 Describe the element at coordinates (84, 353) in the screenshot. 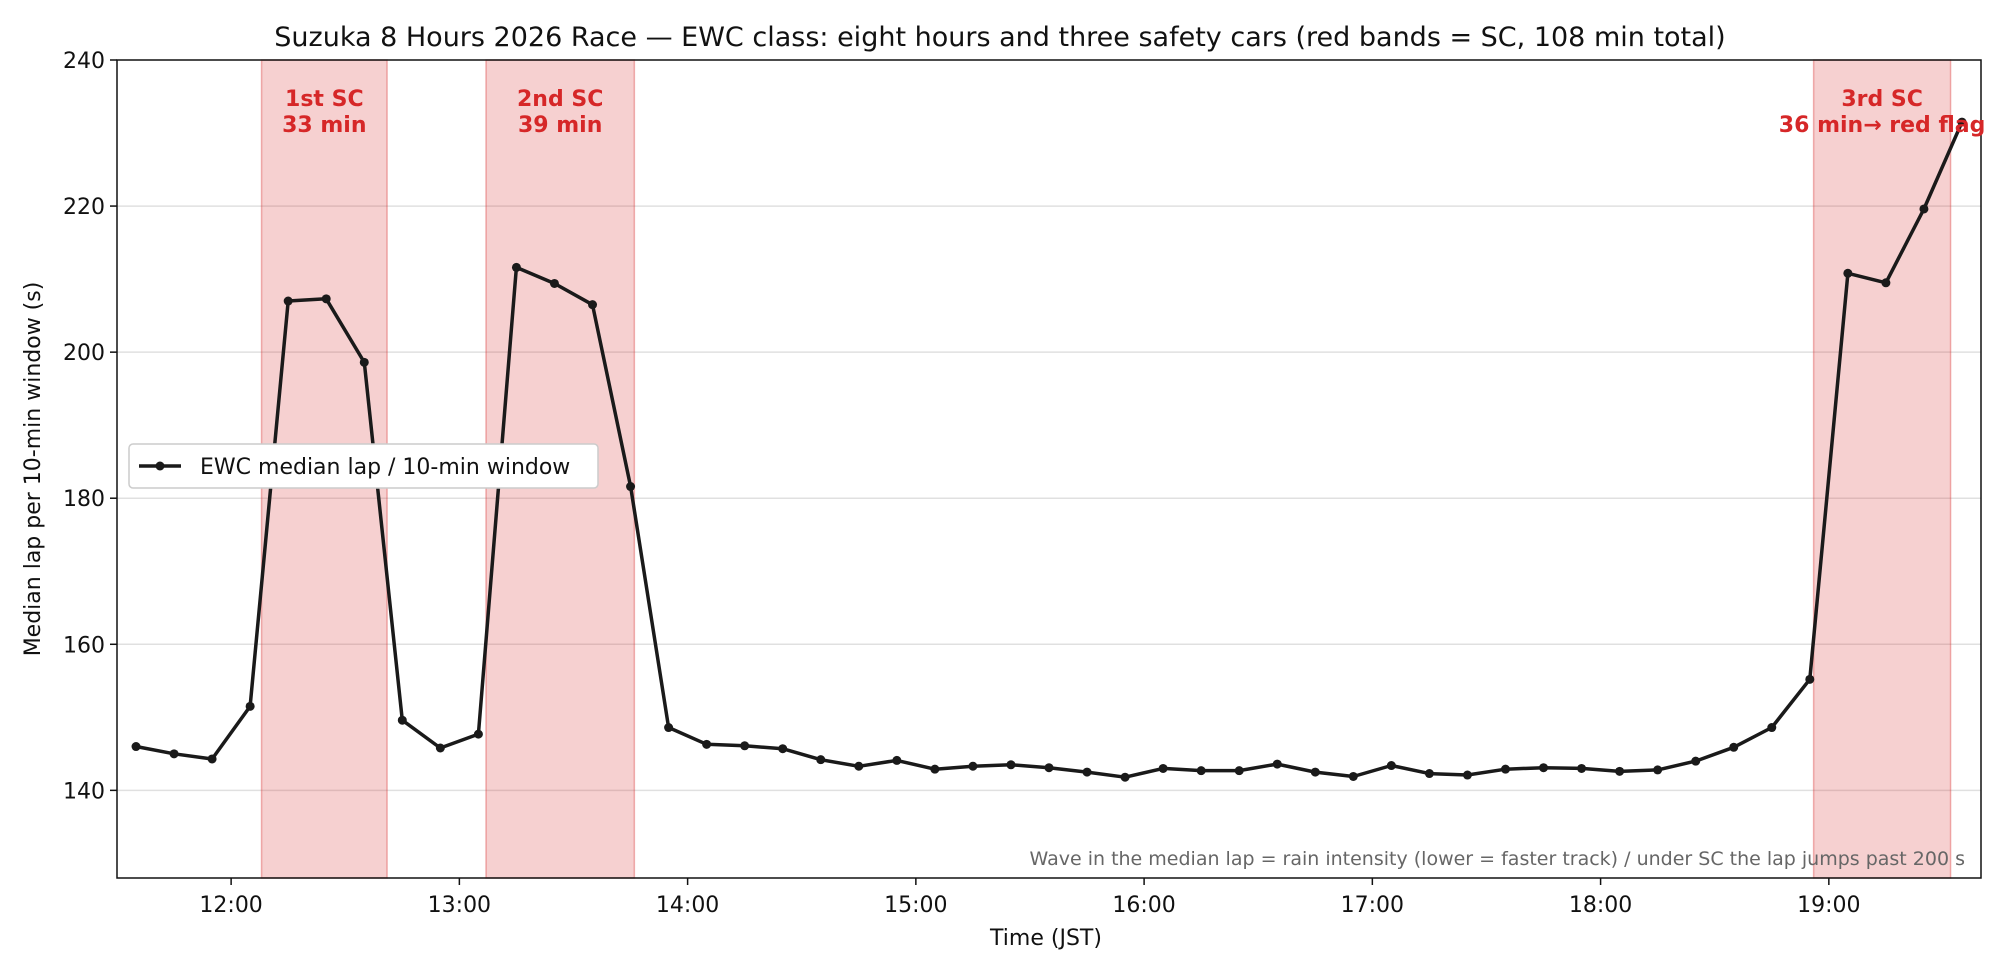

I see `y-tick-label: 200` at that location.